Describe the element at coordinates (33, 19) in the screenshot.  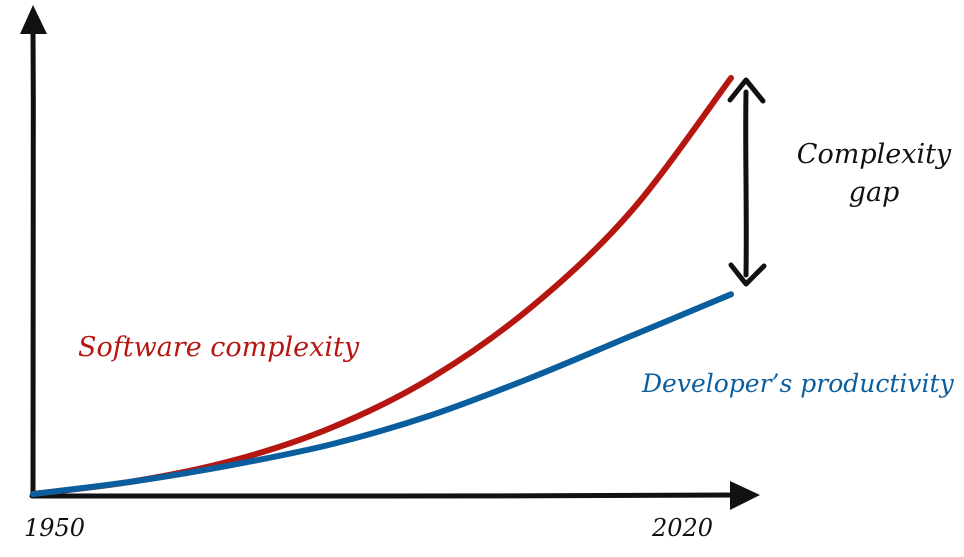
I see `y-axis-arrowhead` at that location.